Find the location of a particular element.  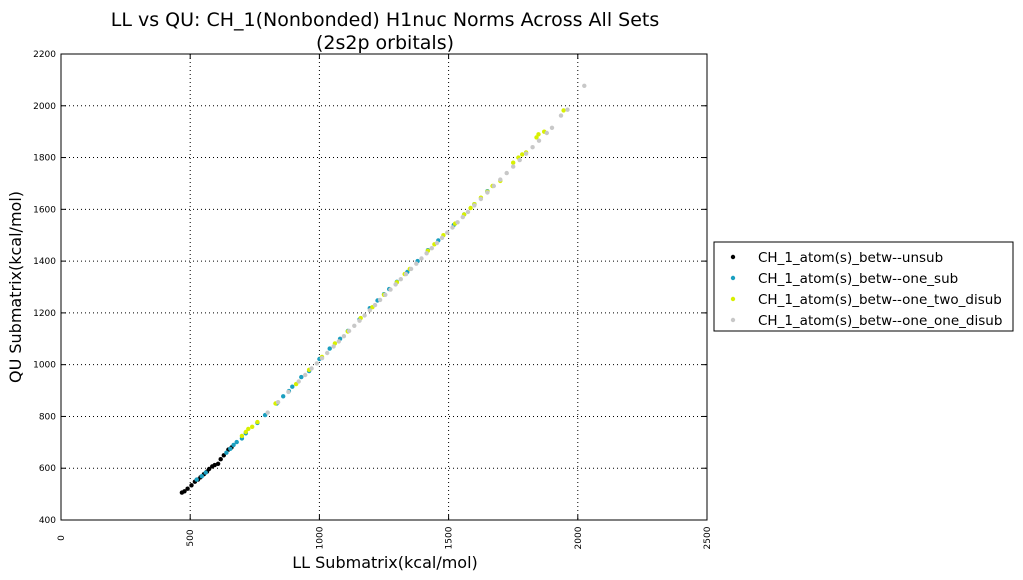

y-axis-label: QU Submatrix(kcal/mol) is located at coordinates (15, 287).